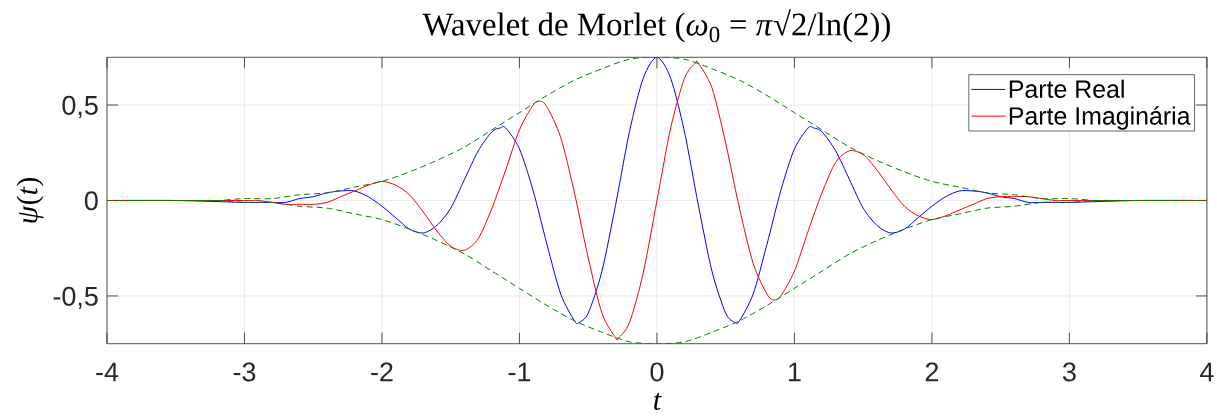 Image resolution: width=1217 pixels, height=416 pixels. I want to click on legend-label: Parte Imaginária, so click(1100, 118).